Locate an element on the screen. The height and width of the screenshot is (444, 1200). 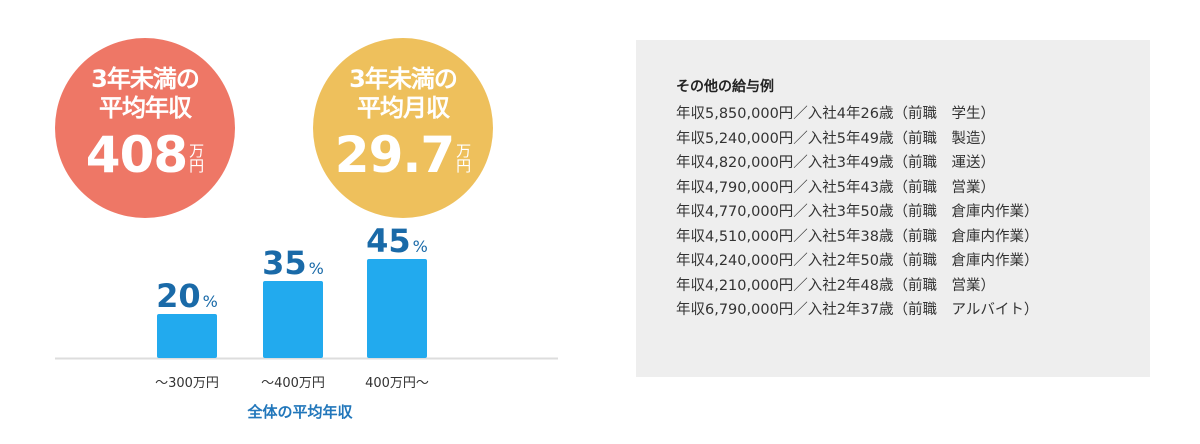
salary-example-item: 年収4,510,000円／入社5年38歳（前職 倉庫内作業） is located at coordinates (857, 236).